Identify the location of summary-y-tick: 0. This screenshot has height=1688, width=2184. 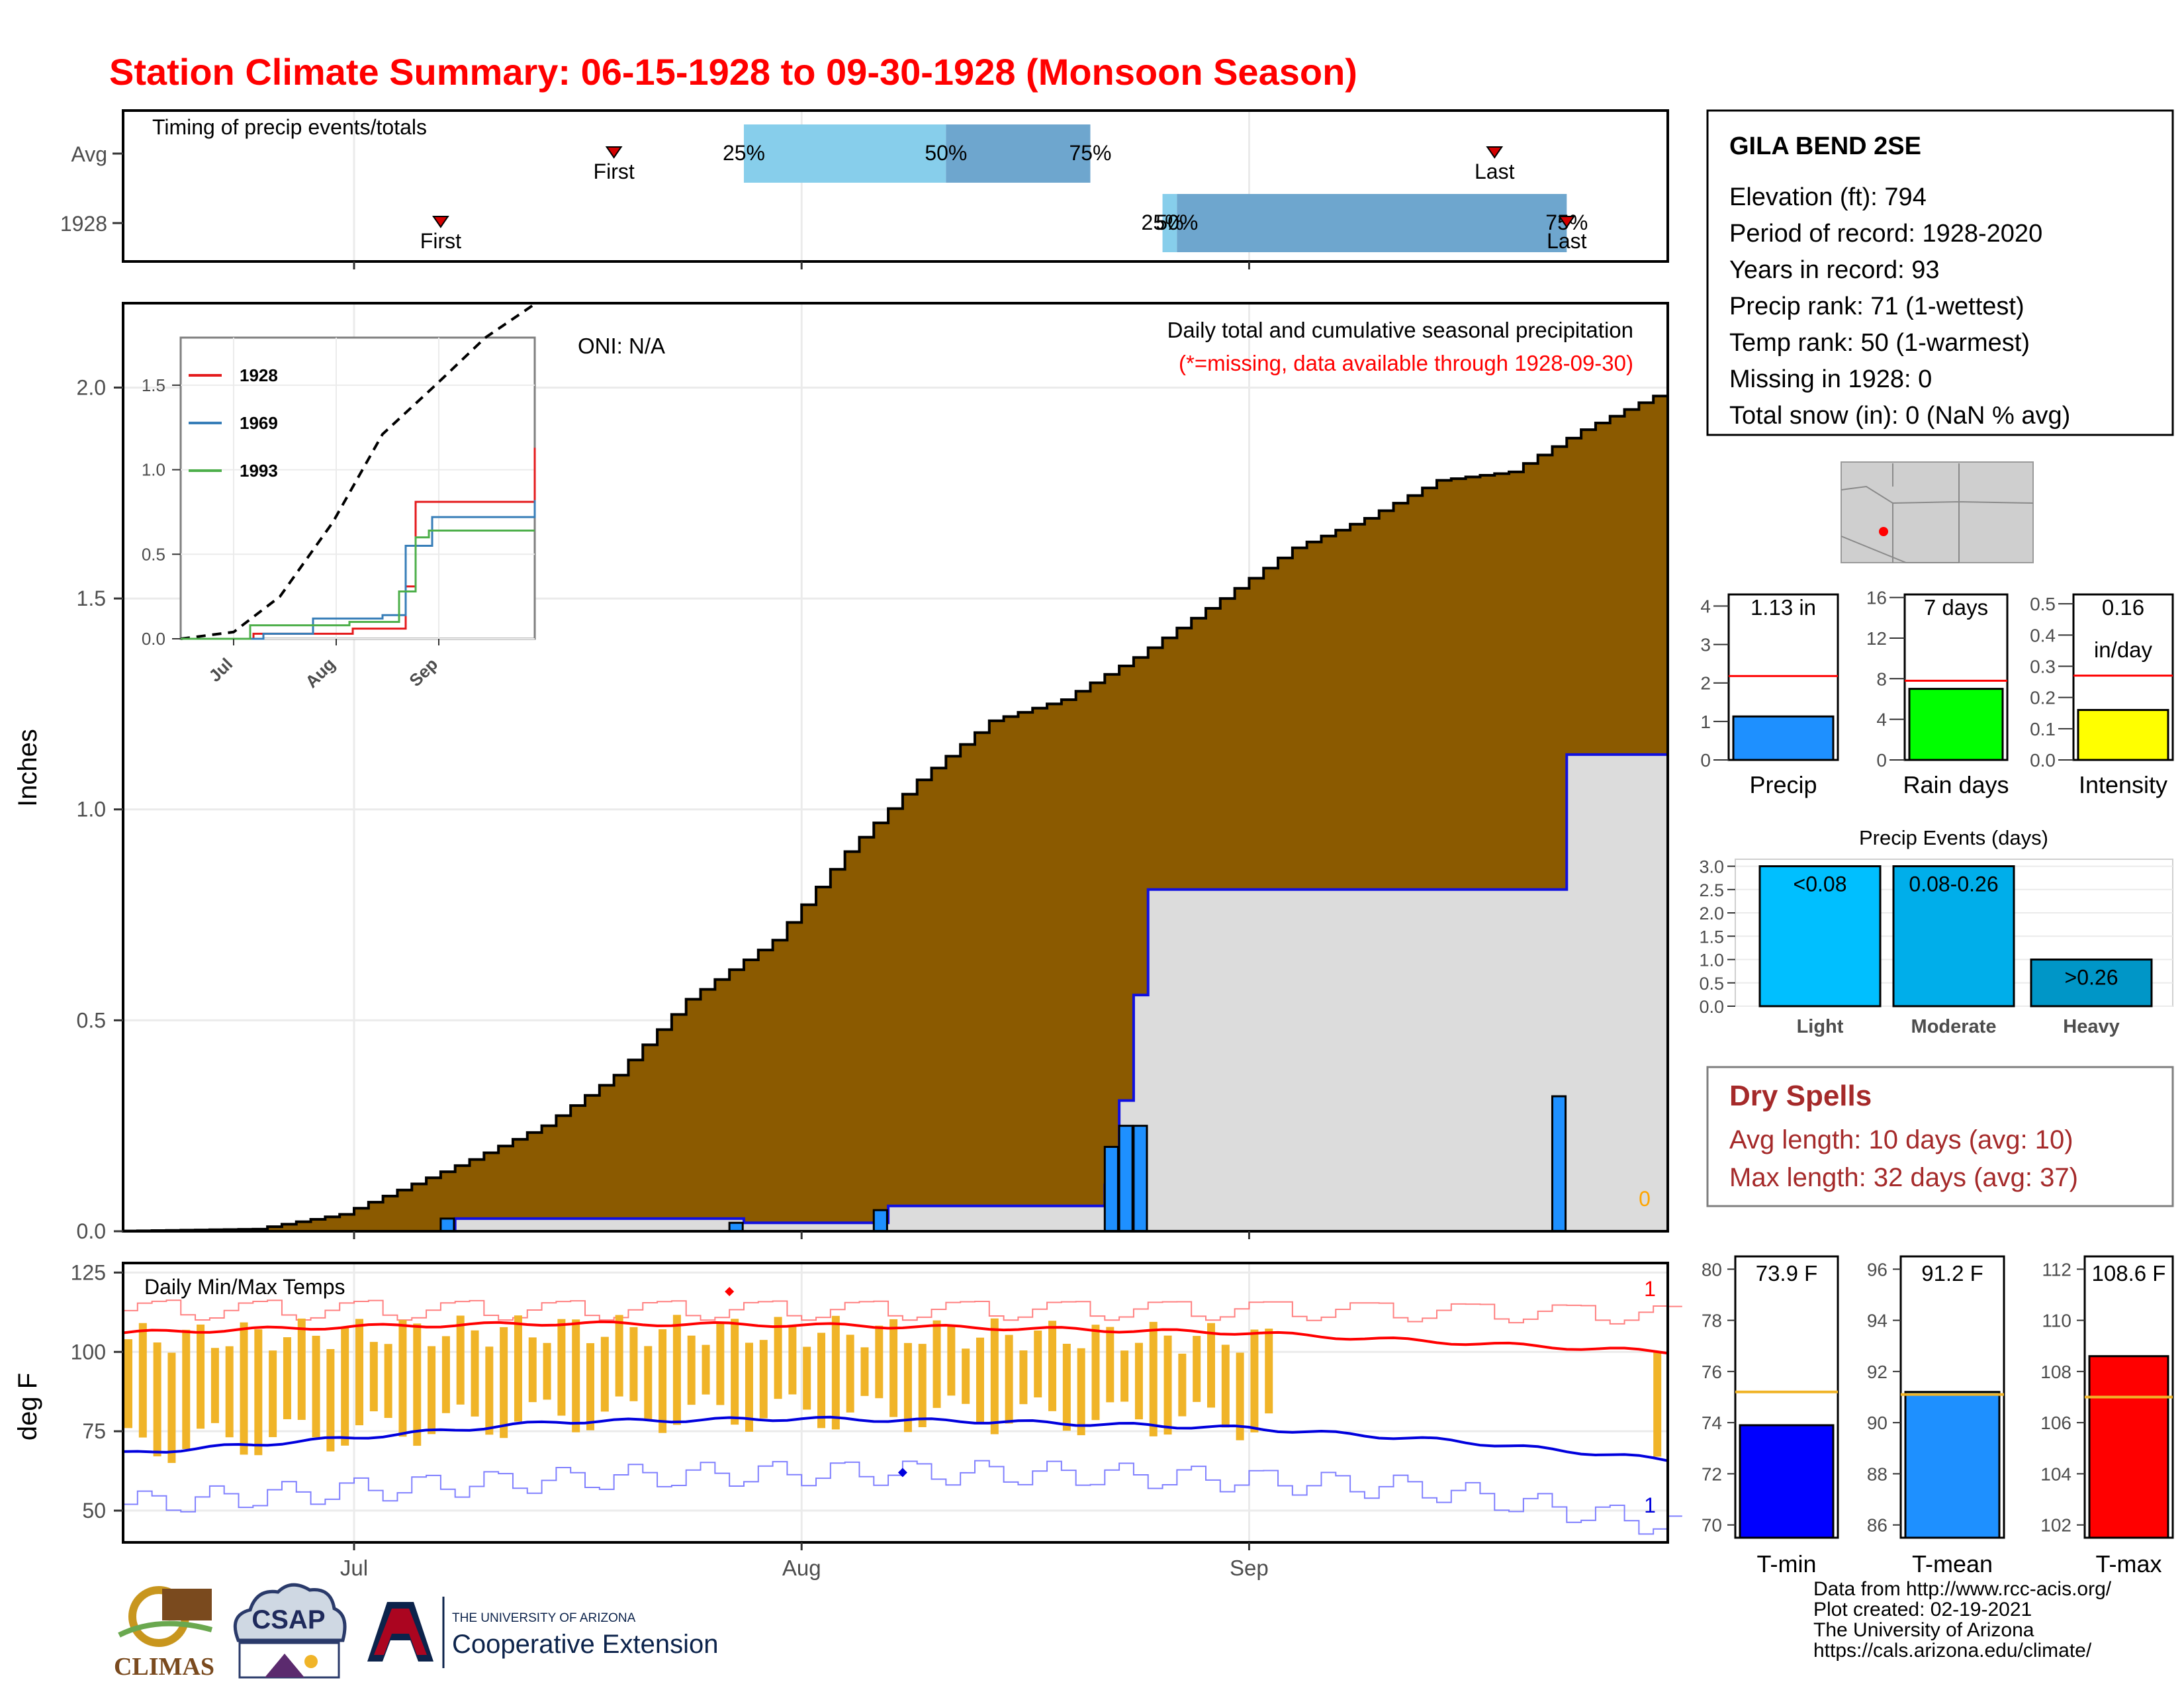
(1881, 760).